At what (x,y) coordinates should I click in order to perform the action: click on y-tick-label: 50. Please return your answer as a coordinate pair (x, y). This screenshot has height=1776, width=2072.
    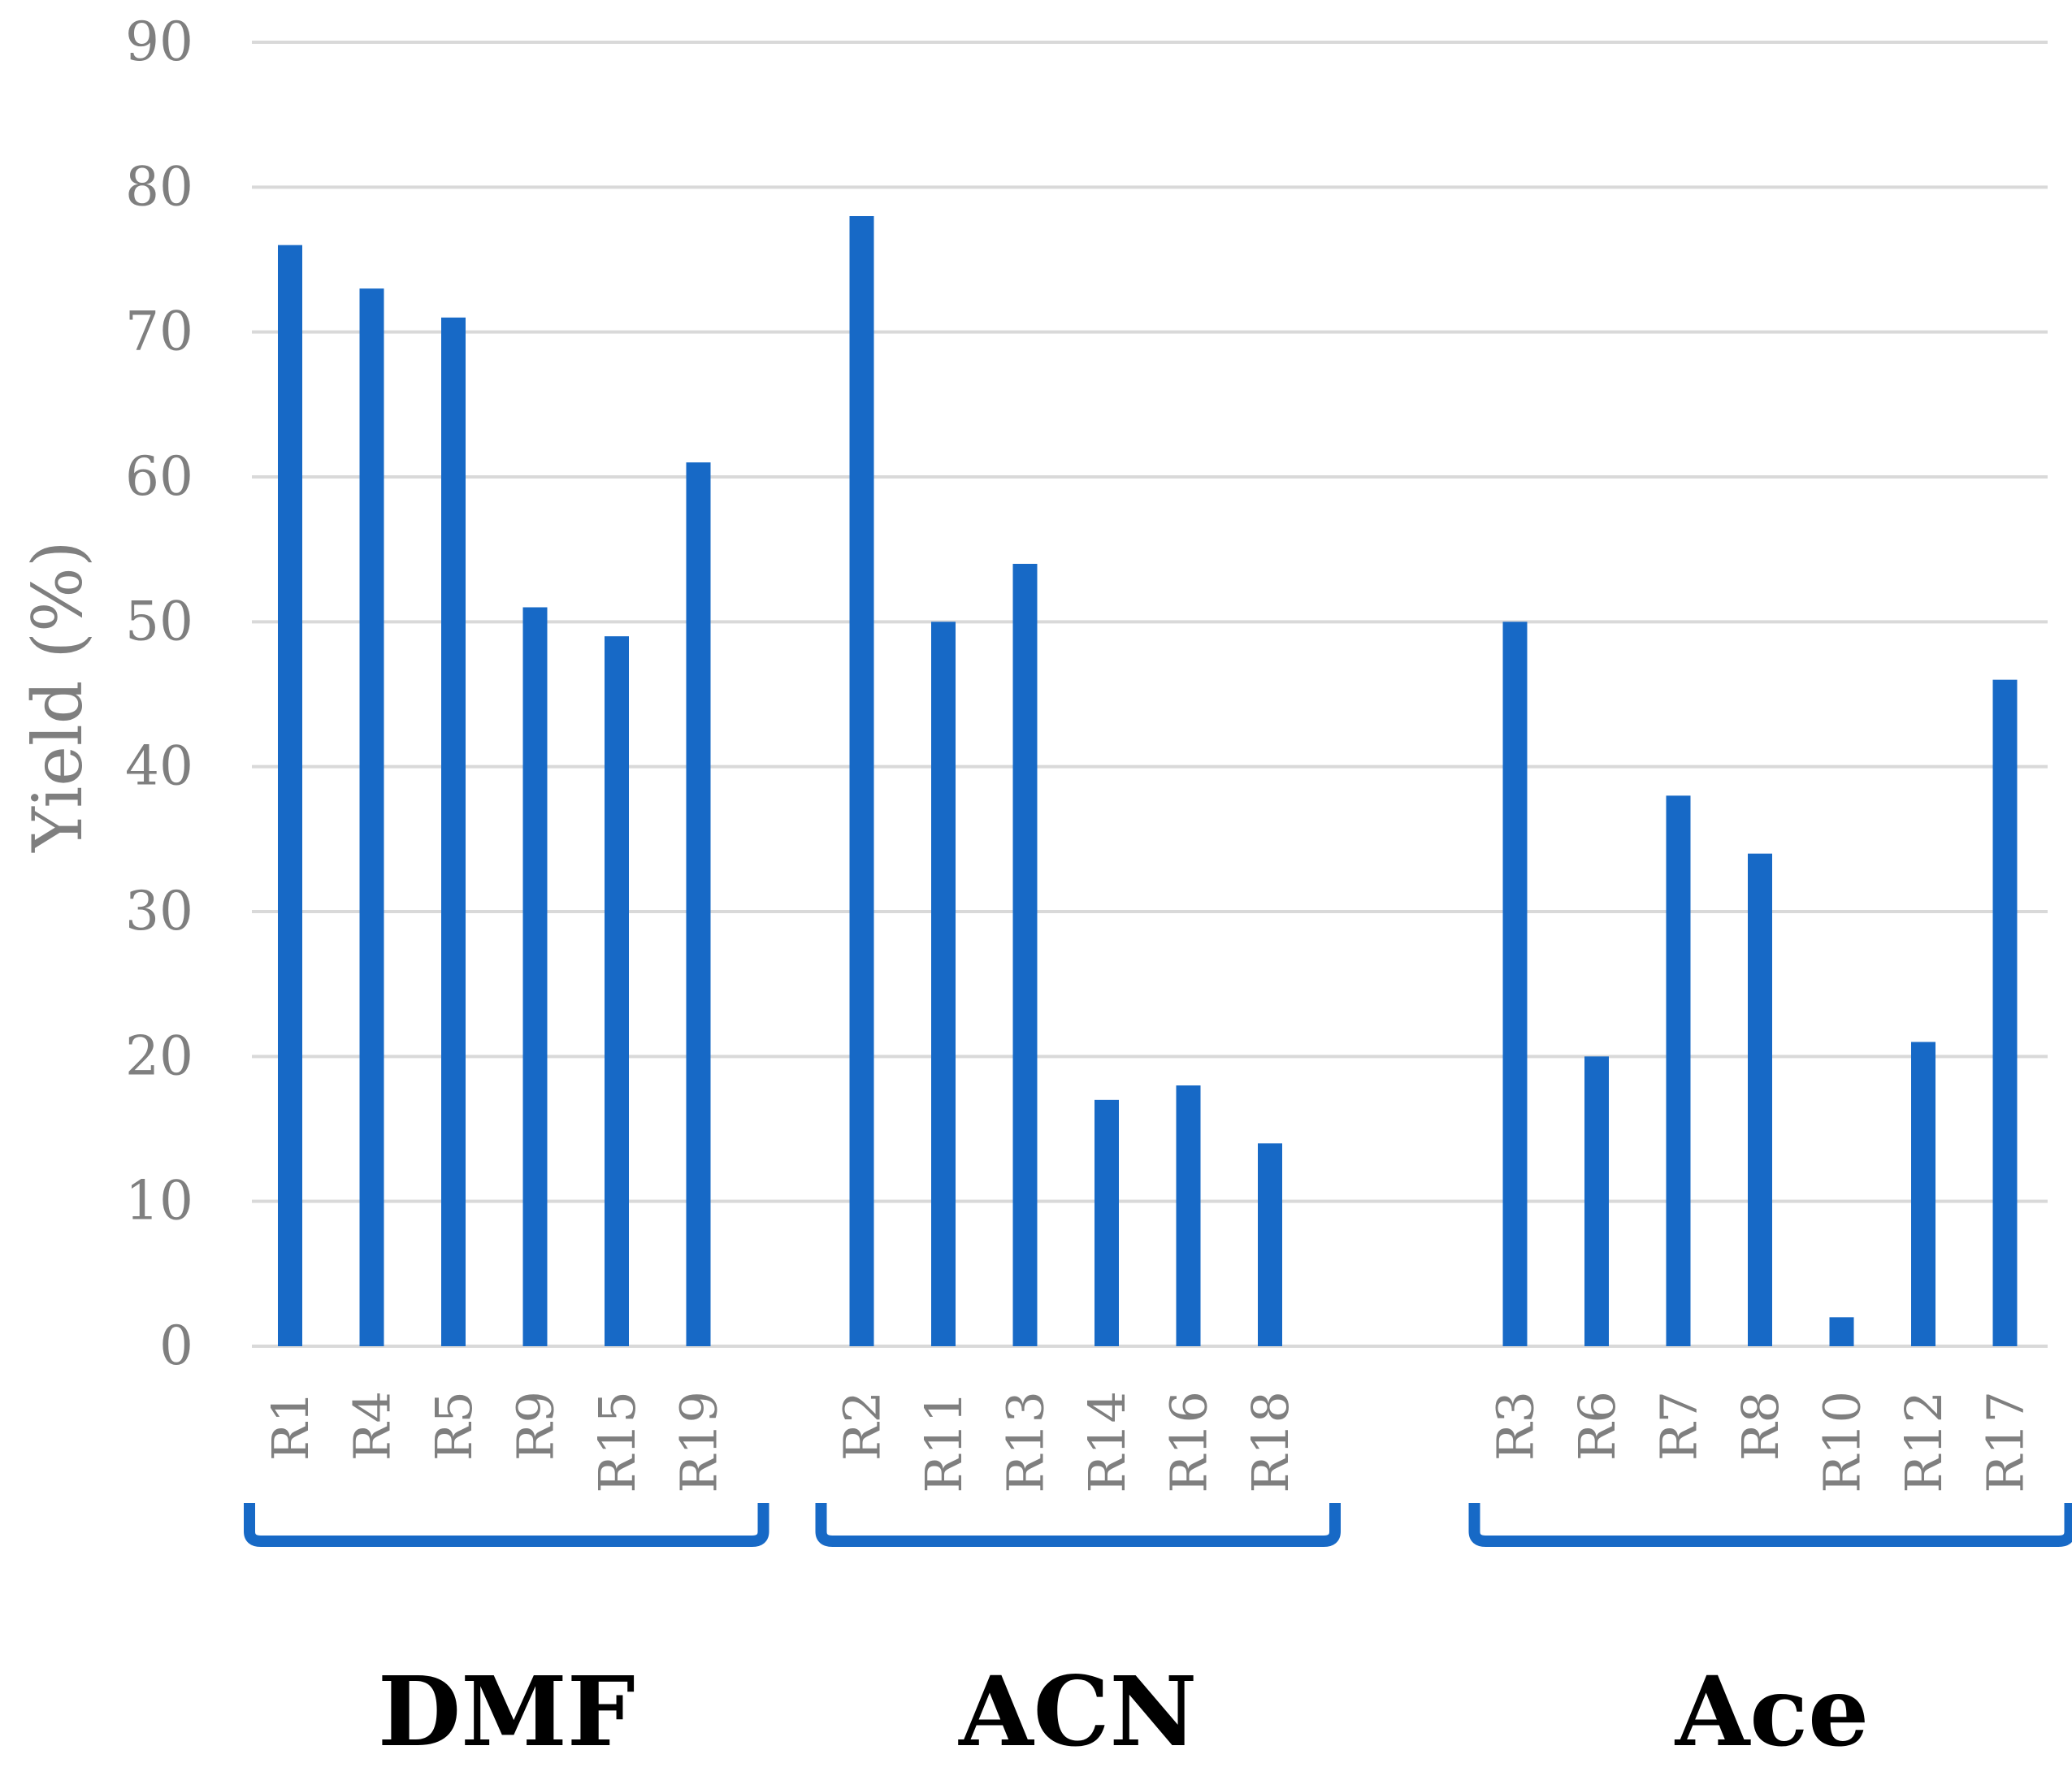
    Looking at the image, I should click on (159, 621).